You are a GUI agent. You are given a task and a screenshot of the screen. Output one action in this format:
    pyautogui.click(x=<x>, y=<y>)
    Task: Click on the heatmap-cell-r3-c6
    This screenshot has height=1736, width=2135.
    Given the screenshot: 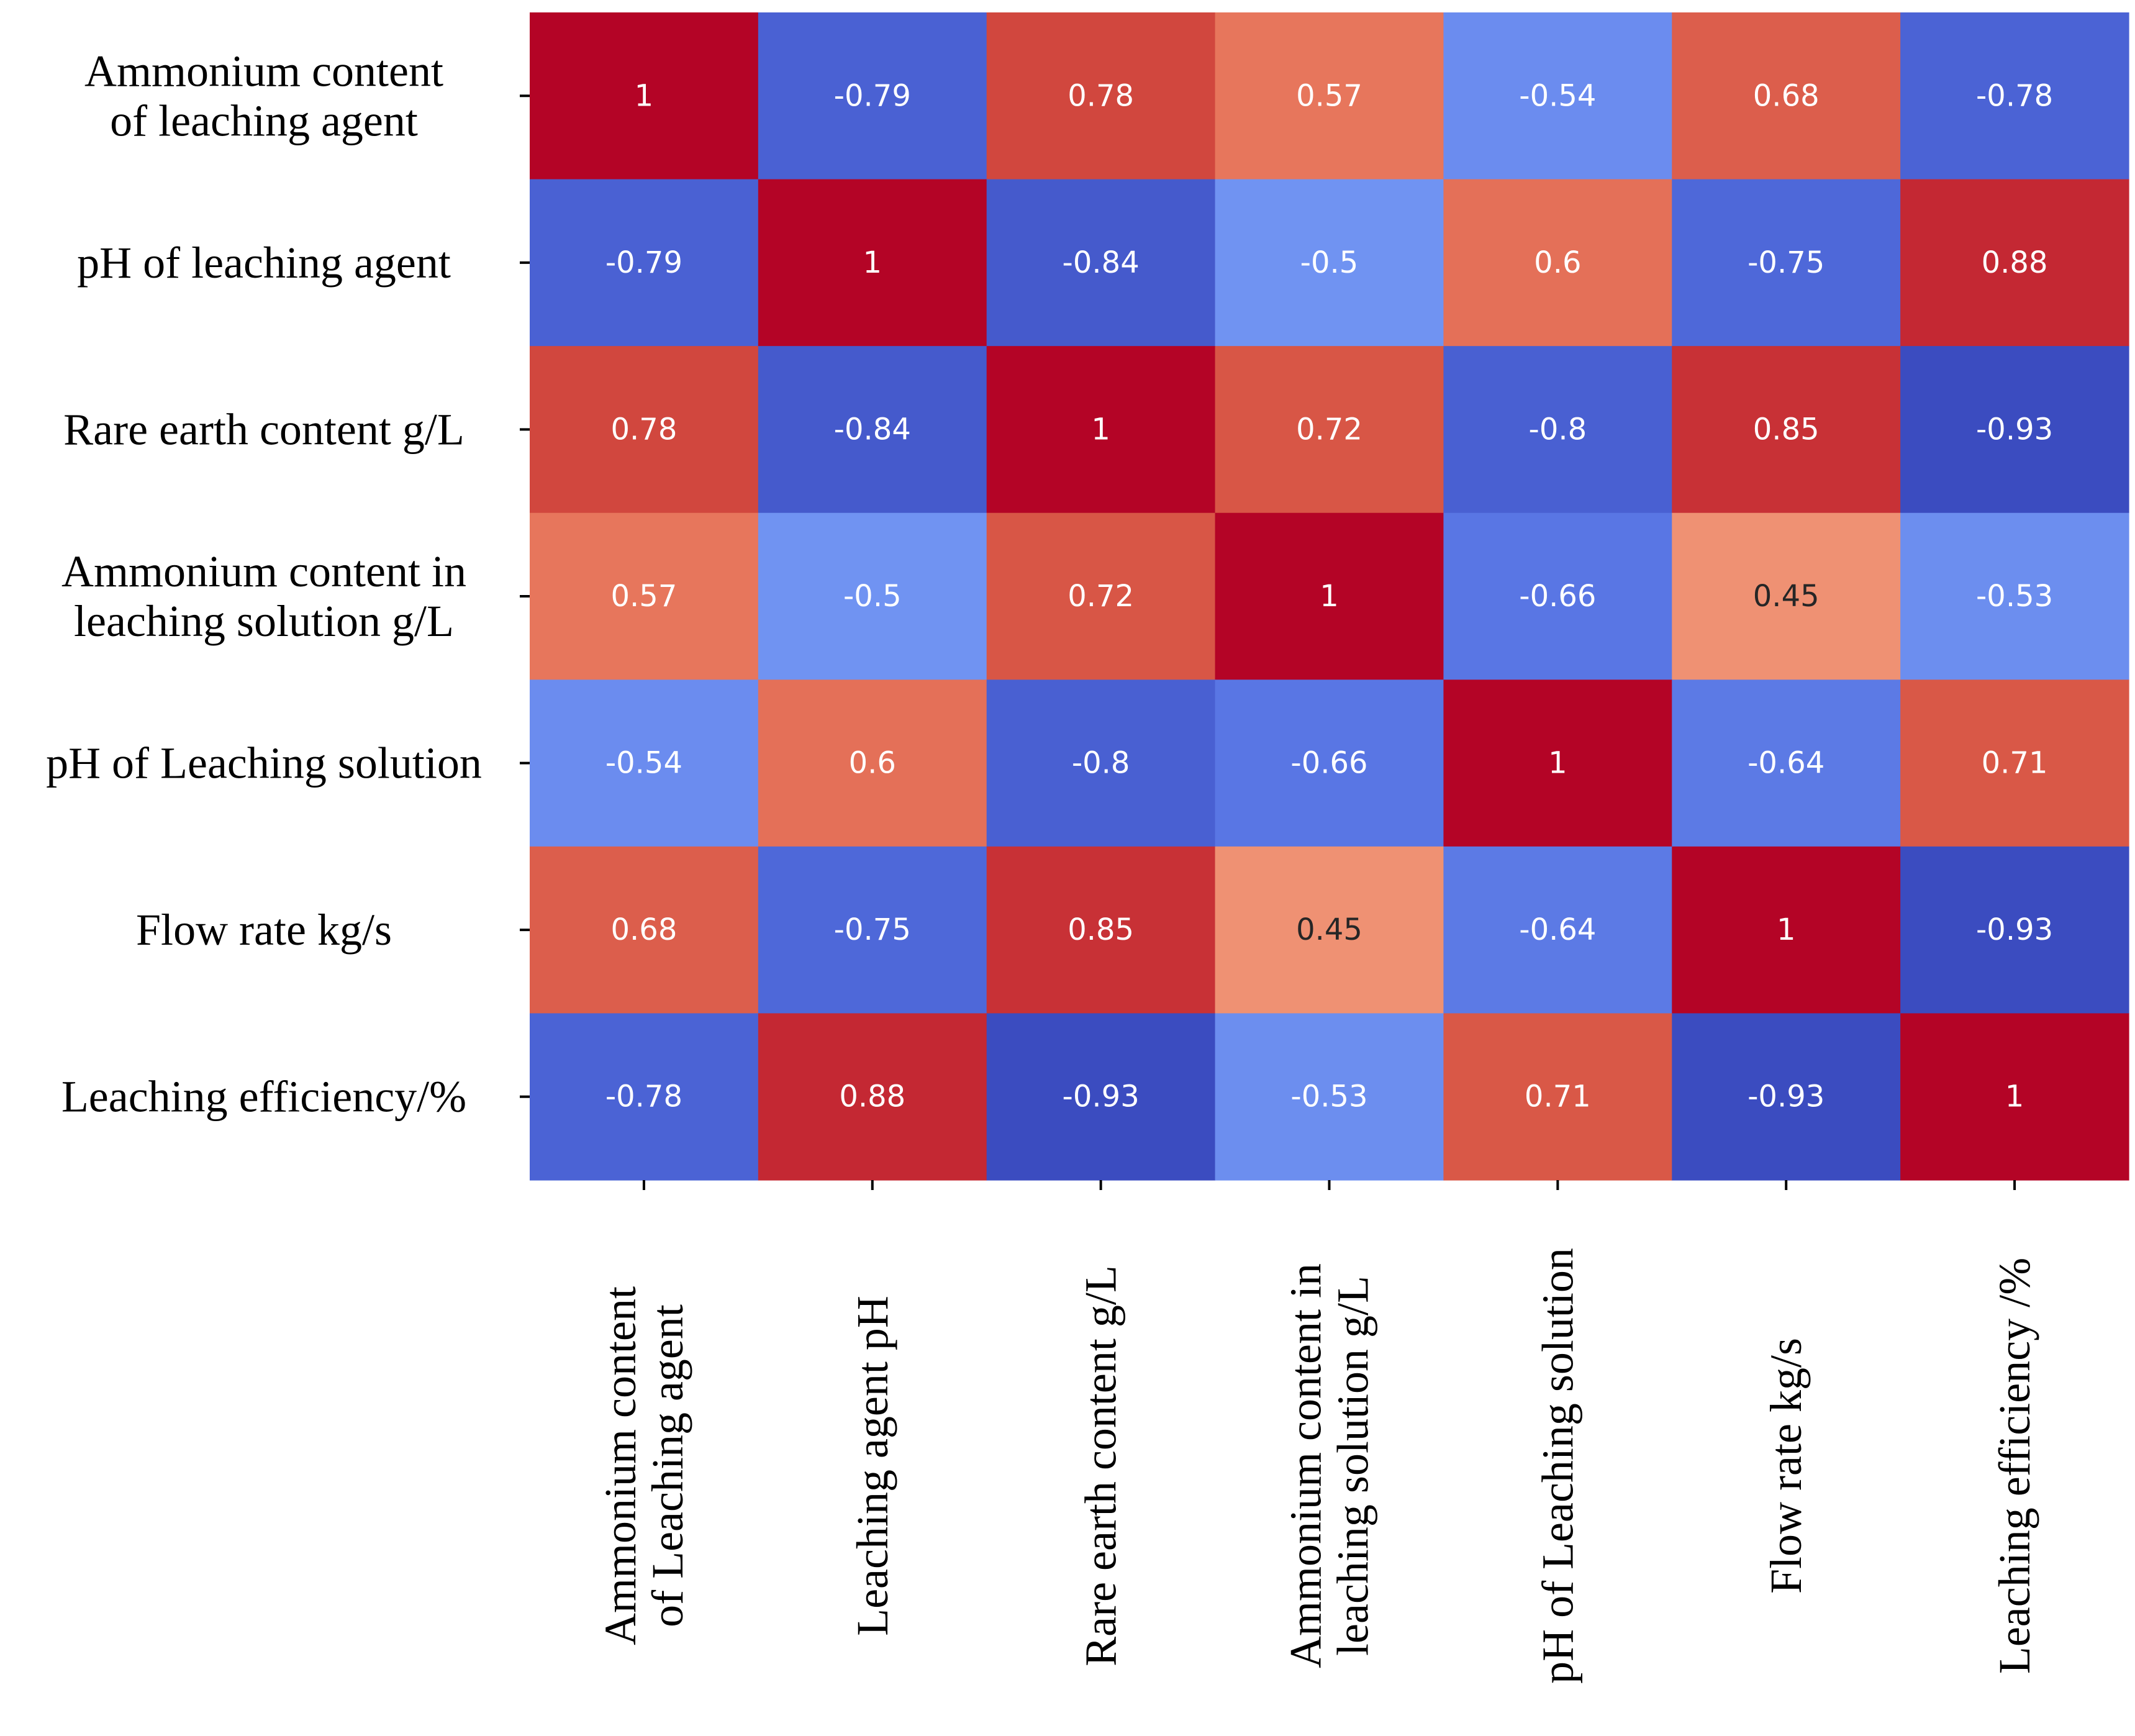 What is the action you would take?
    pyautogui.click(x=2014, y=596)
    